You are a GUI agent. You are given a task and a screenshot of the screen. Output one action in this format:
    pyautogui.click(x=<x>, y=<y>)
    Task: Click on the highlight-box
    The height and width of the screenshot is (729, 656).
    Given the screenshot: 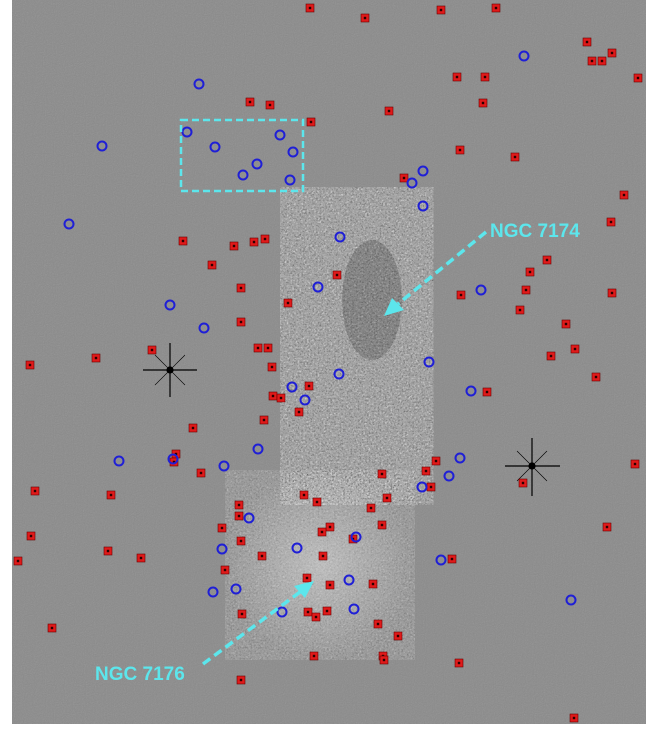 What is the action you would take?
    pyautogui.click(x=242, y=155)
    